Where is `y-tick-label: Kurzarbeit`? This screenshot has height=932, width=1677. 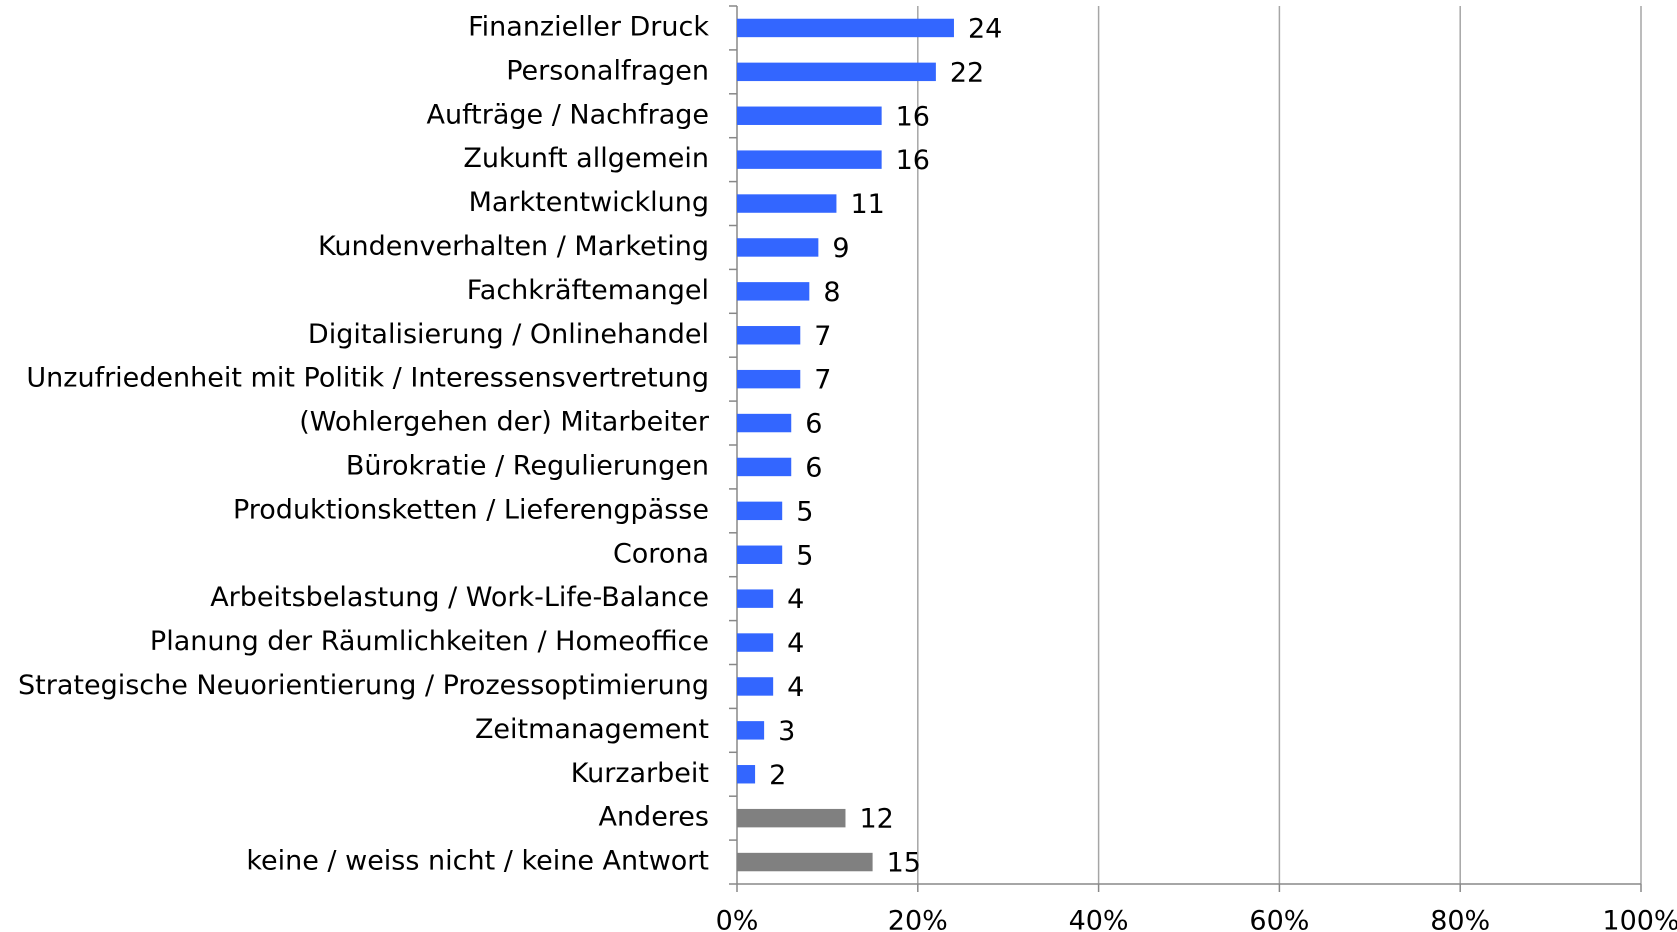 y-tick-label: Kurzarbeit is located at coordinates (640, 773).